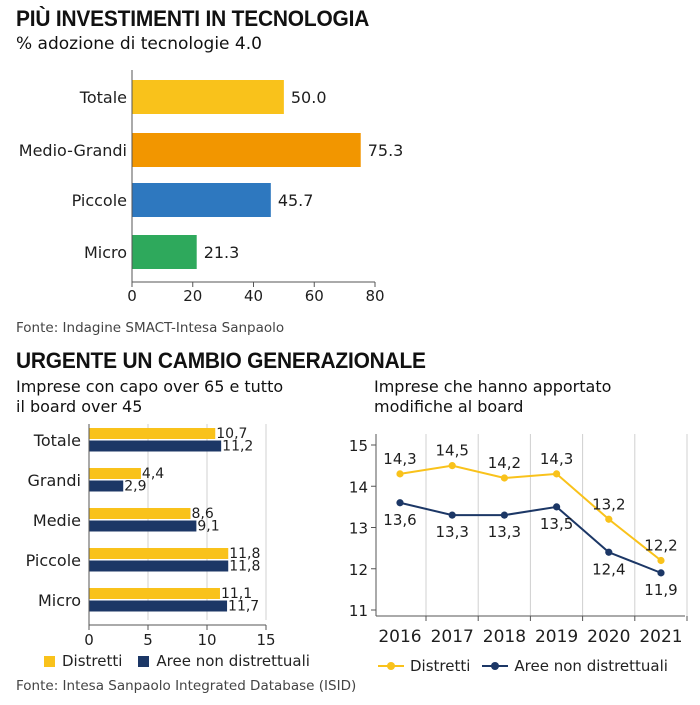 Image resolution: width=700 pixels, height=705 pixels. What do you see at coordinates (152, 433) in the screenshot?
I see `bar-totale-distretti` at bounding box center [152, 433].